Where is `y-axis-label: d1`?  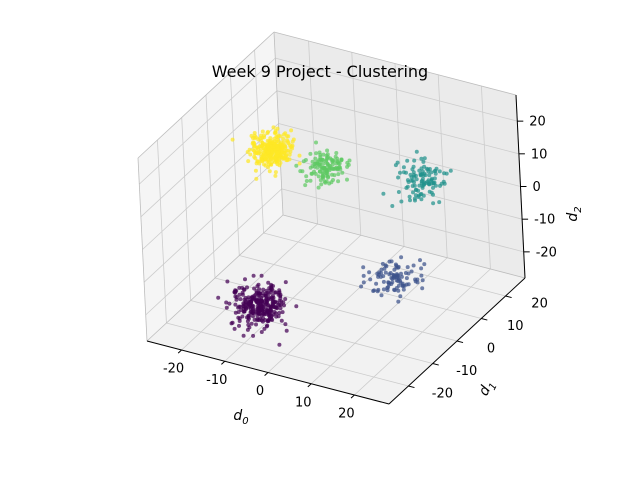 y-axis-label: d1 is located at coordinates (488, 389).